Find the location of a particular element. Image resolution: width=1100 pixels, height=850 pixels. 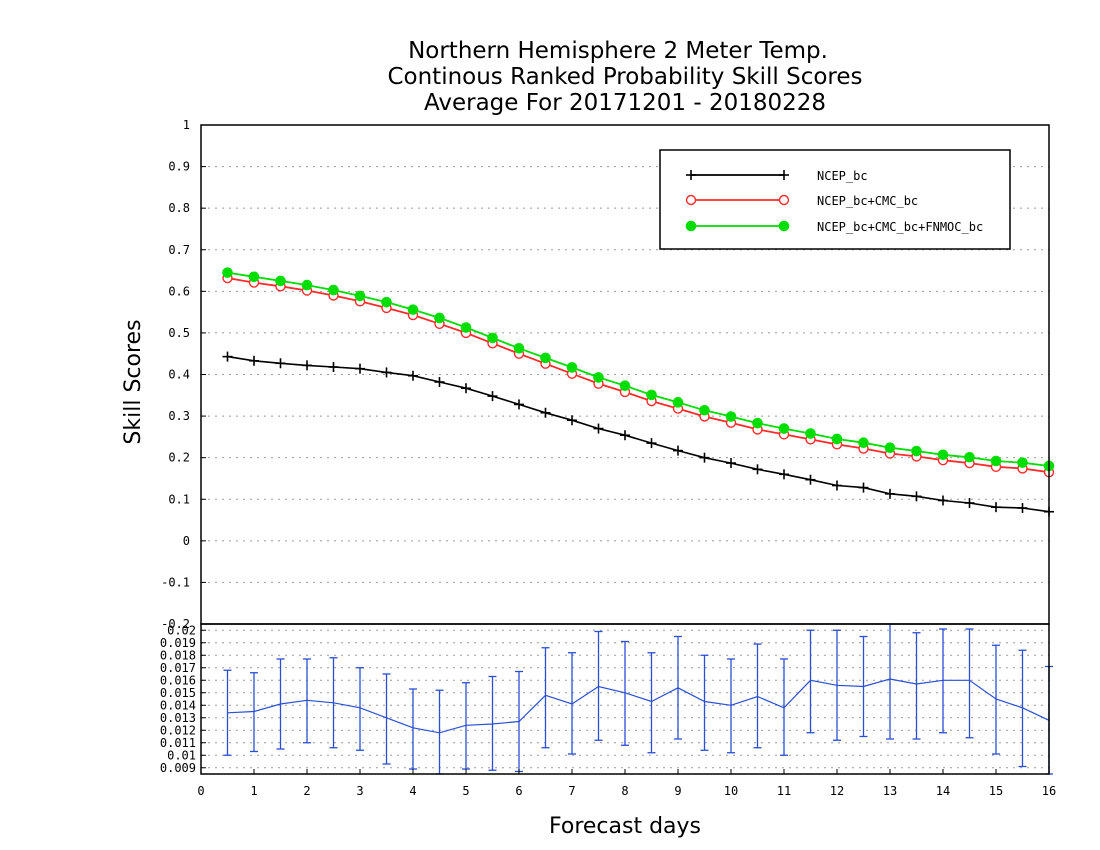

x-tick-label: 9 is located at coordinates (677, 791).